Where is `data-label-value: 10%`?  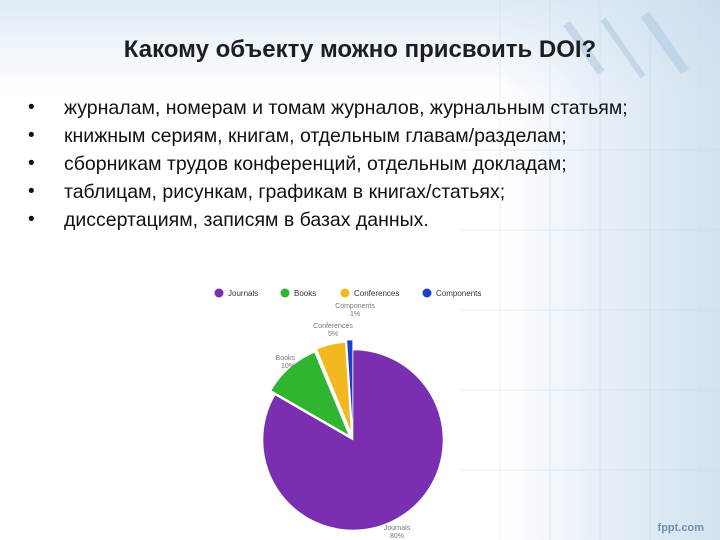 data-label-value: 10% is located at coordinates (288, 366).